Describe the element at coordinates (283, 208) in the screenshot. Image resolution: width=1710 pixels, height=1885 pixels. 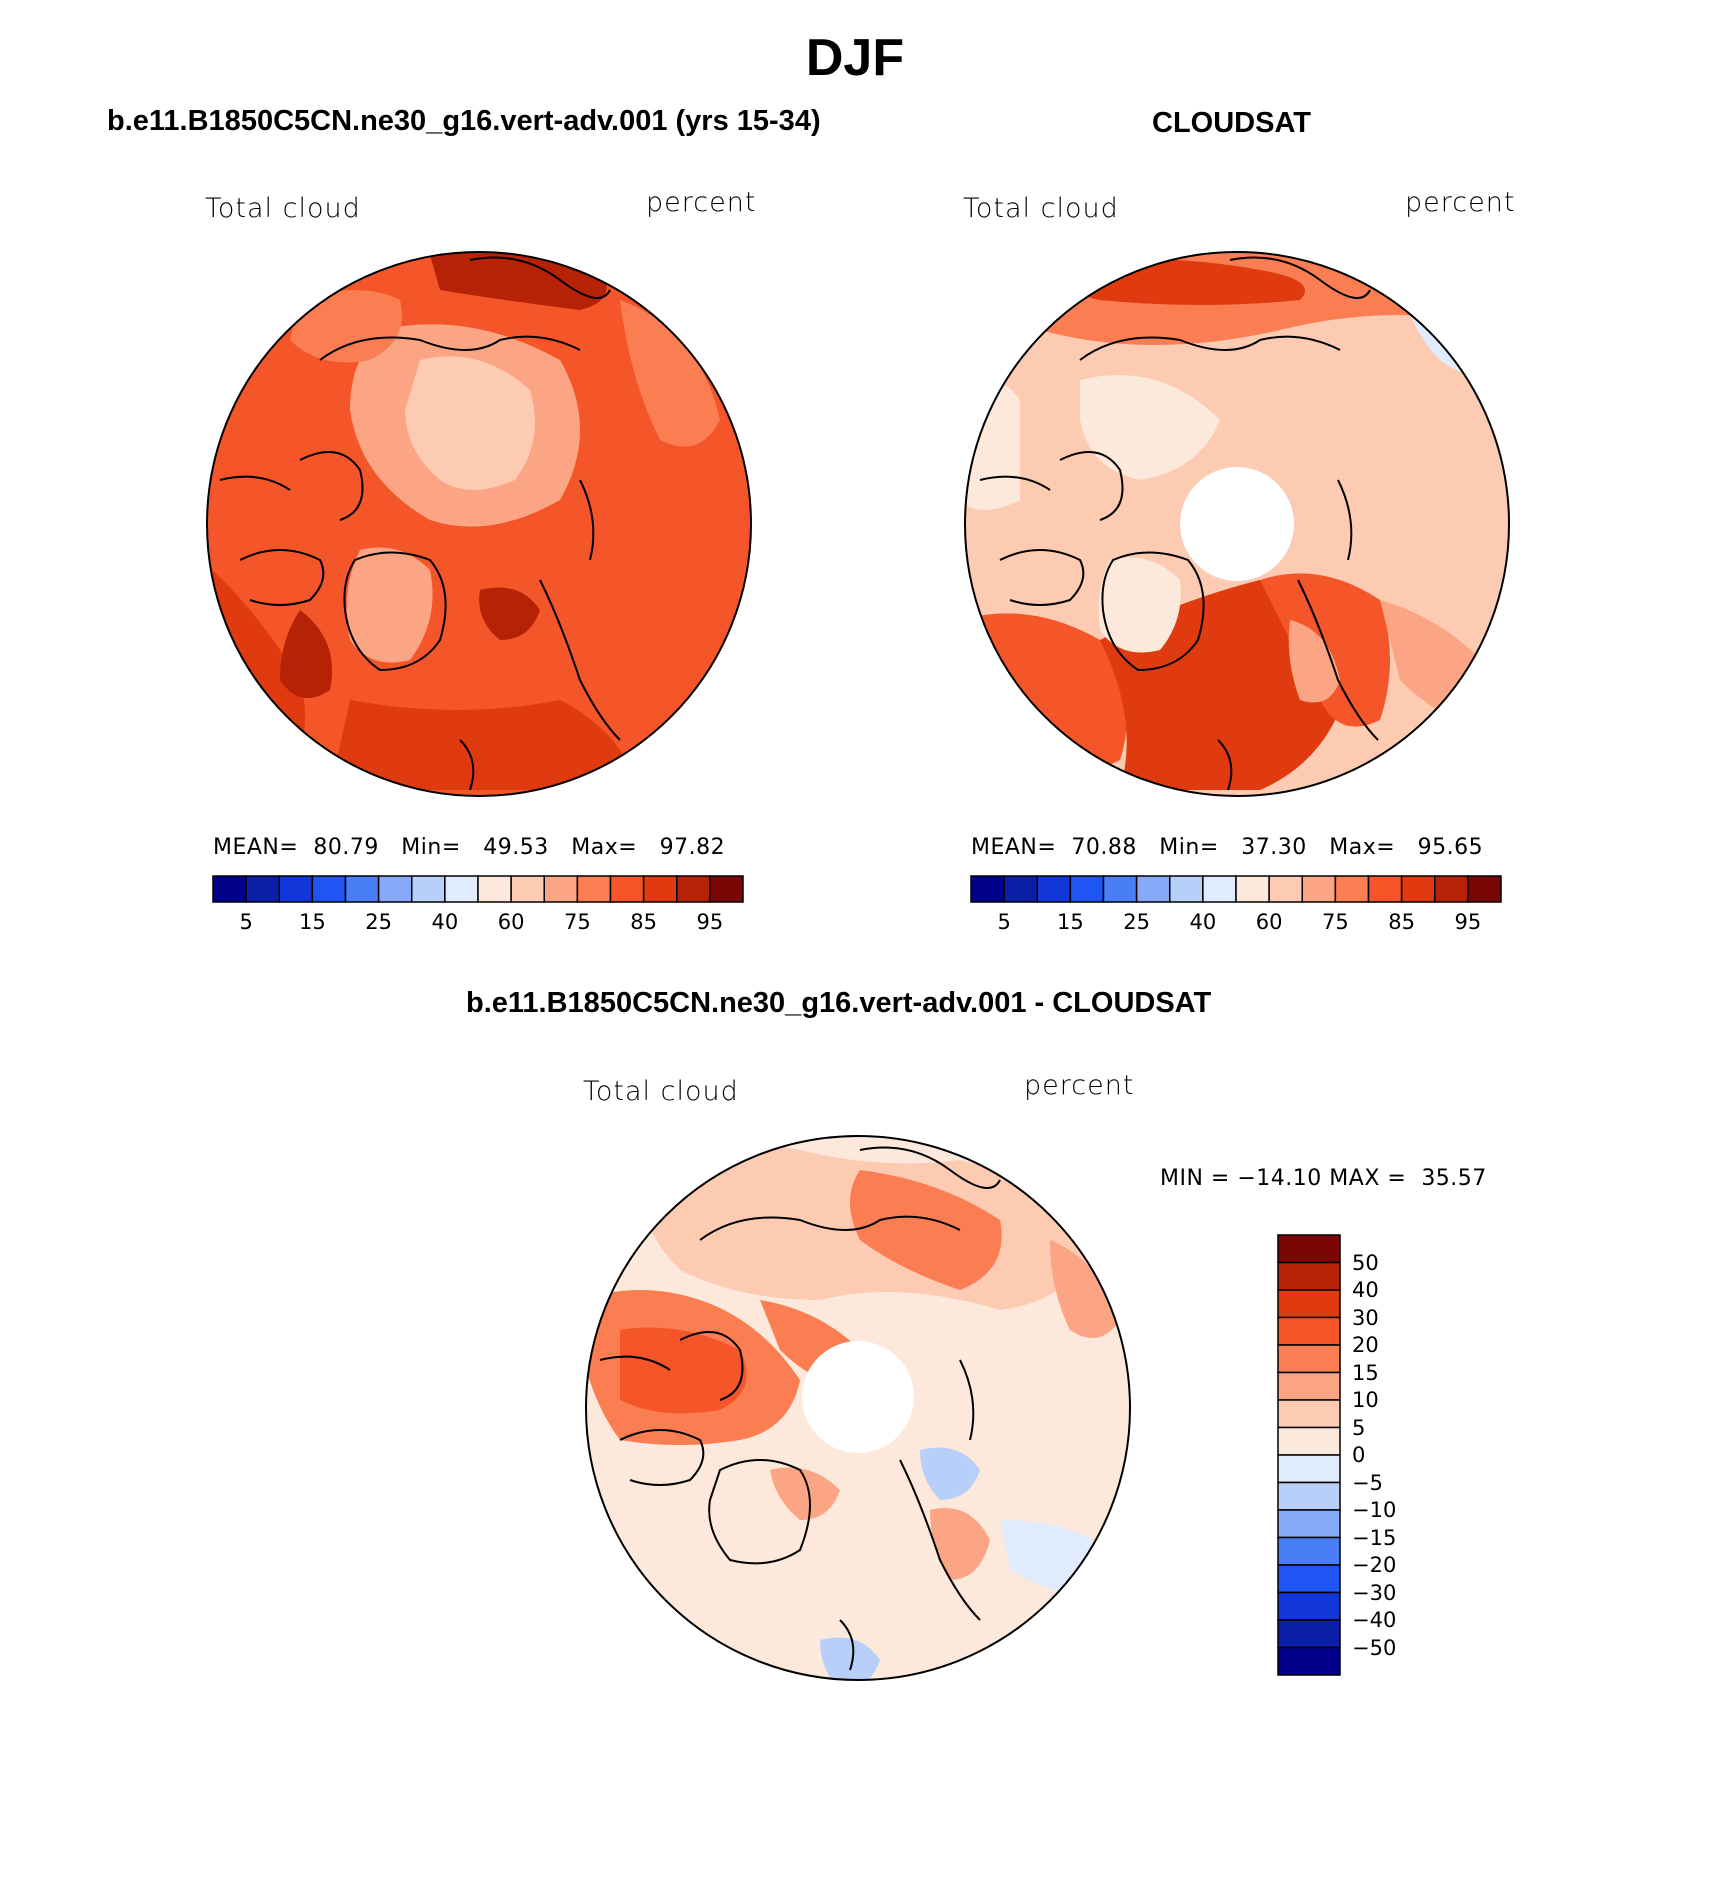
I see `panel-model-variable-label: Total cloud` at that location.